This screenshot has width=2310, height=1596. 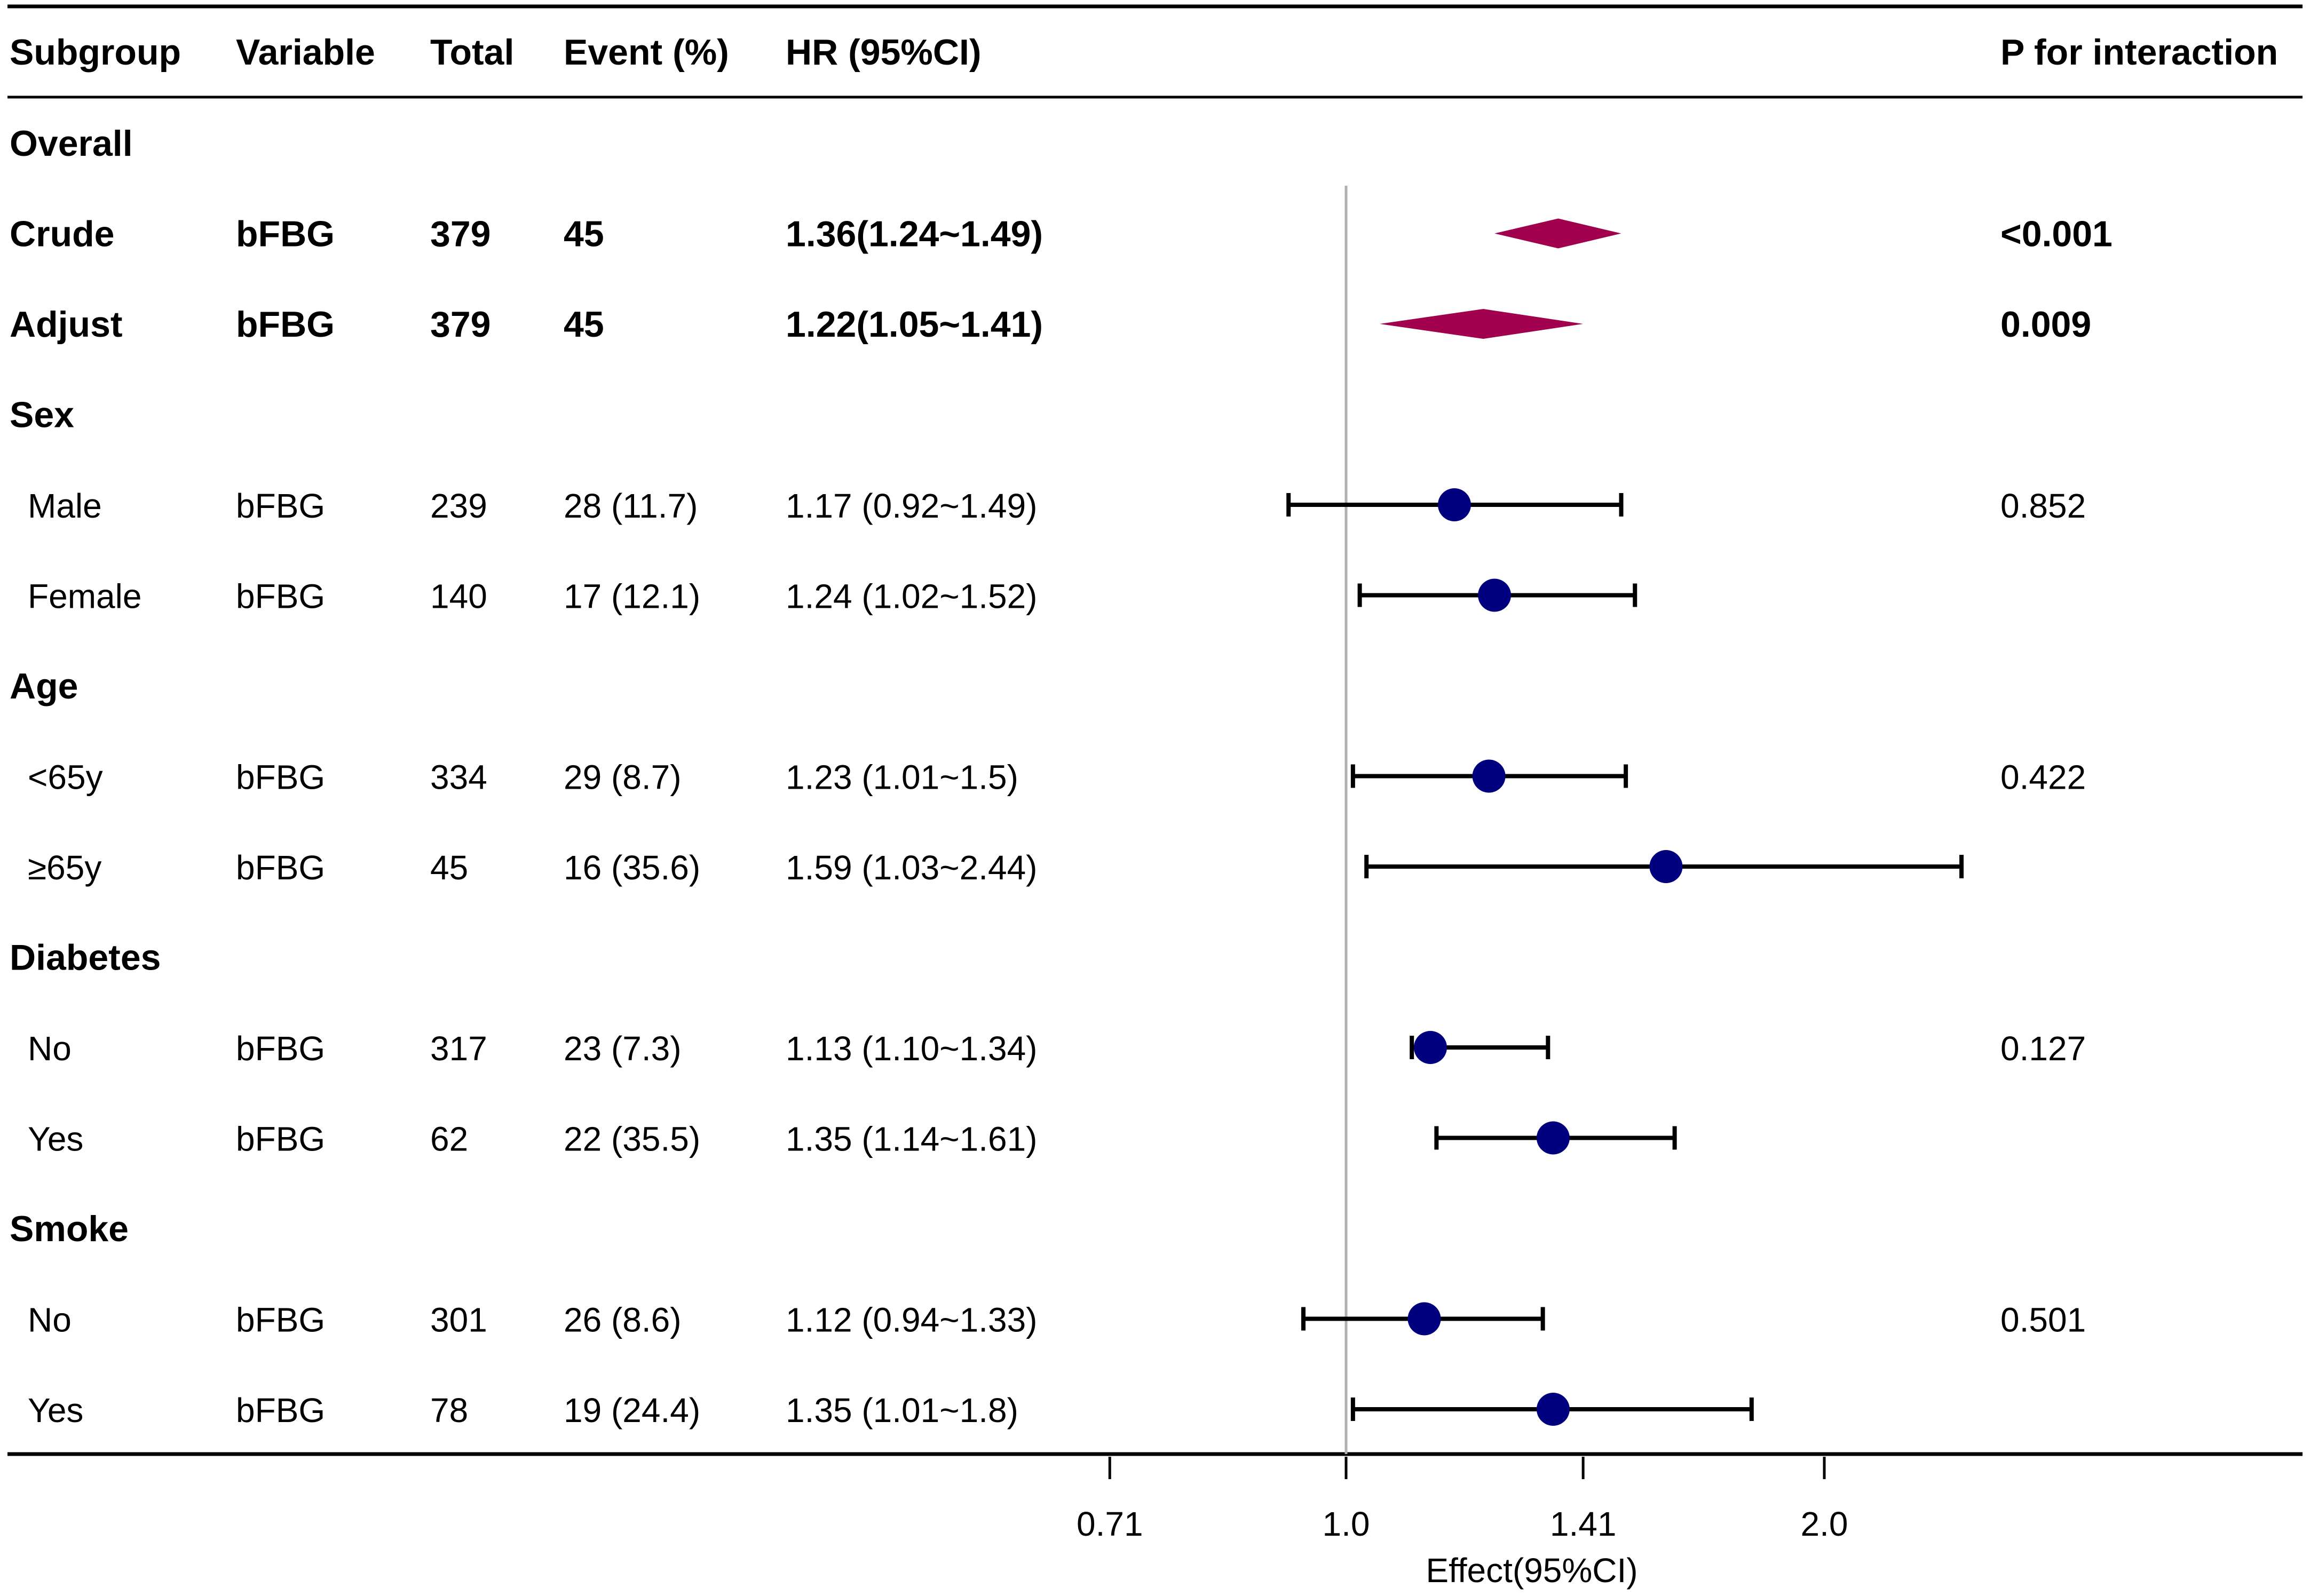 What do you see at coordinates (912, 1139) in the screenshot?
I see `cell-hr: 1.35 (1.14~1.61)` at bounding box center [912, 1139].